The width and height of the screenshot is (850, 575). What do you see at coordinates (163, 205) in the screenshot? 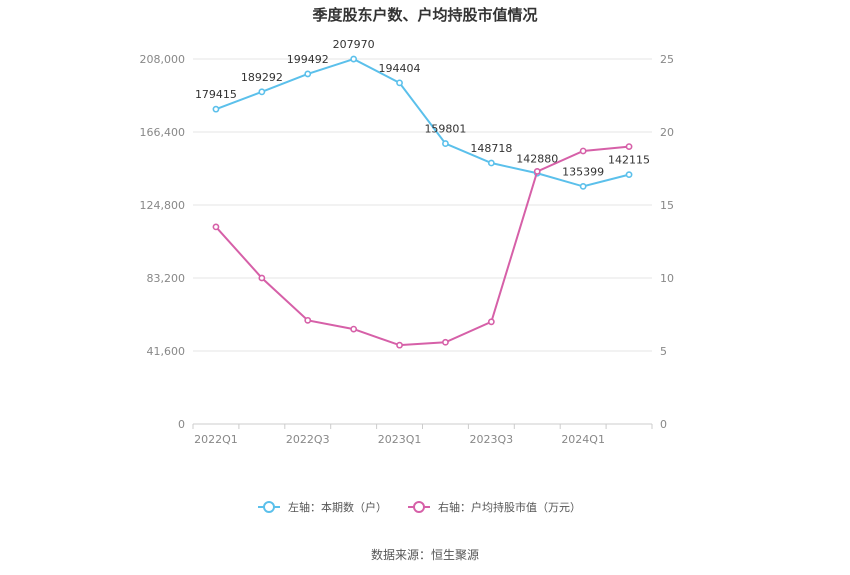
I see `left-axis-tick-label: 124,800` at bounding box center [163, 205].